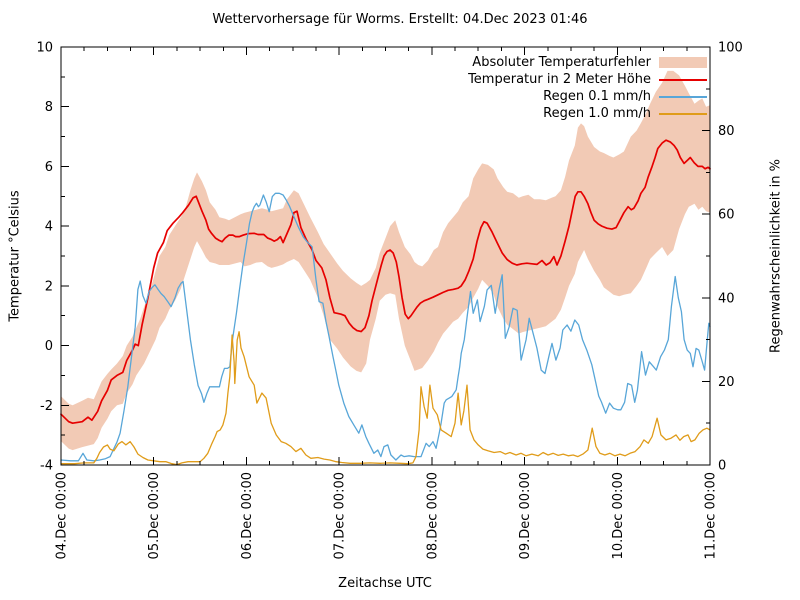 This screenshot has width=800, height=600. What do you see at coordinates (49, 167) in the screenshot?
I see `y-left-tick-label: 6` at bounding box center [49, 167].